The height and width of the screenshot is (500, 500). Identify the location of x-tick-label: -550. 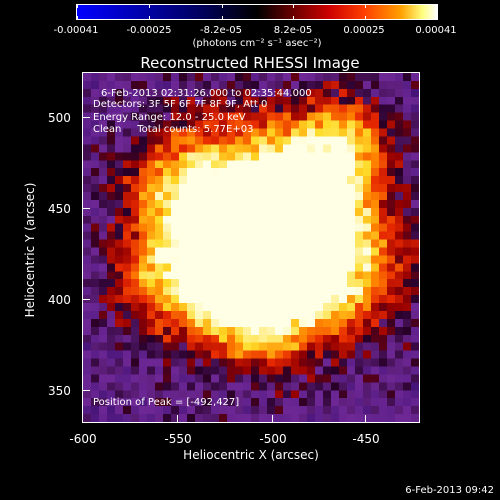
(178, 439).